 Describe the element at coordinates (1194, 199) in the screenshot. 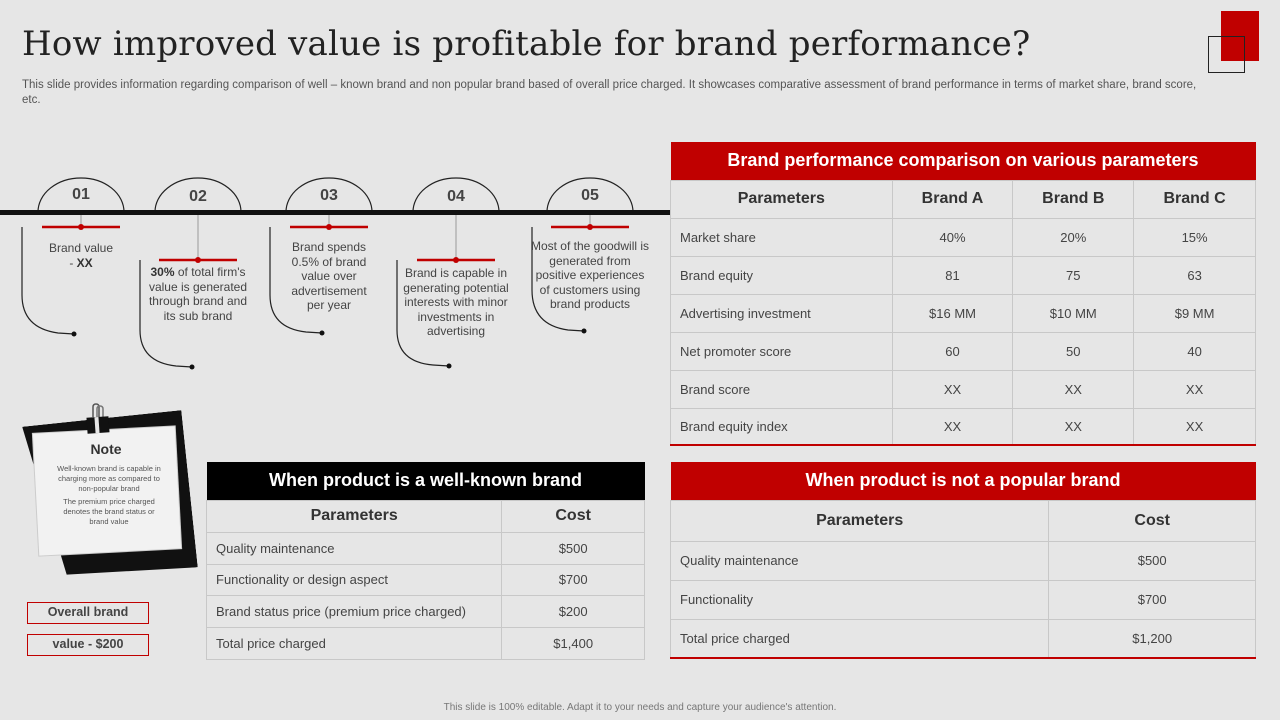

I see `performance-header-brand-c: Brand C` at that location.